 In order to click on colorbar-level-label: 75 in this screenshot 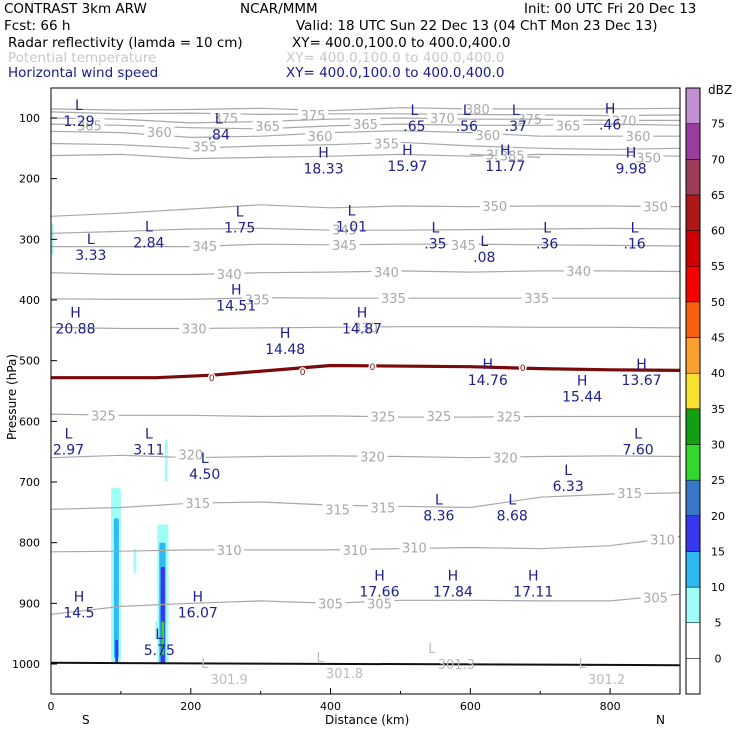, I will do `click(718, 124)`.